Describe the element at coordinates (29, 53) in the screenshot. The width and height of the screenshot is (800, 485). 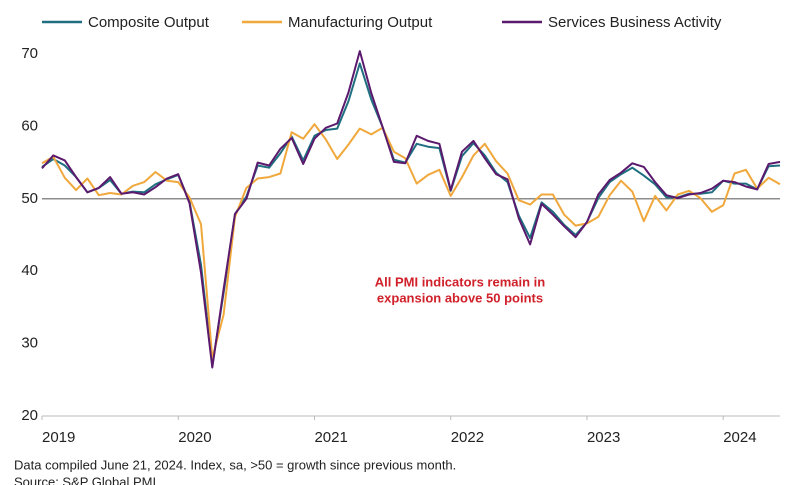
I see `y-tick-label: 70` at that location.